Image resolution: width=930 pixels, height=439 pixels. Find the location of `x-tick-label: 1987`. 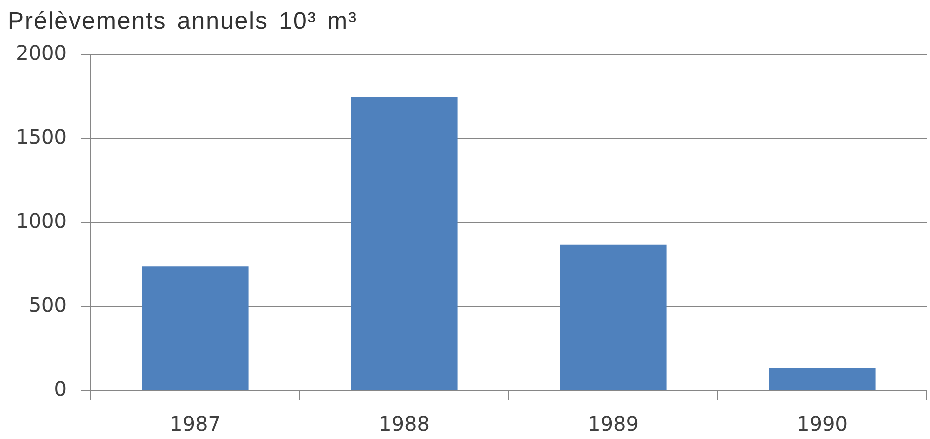

x-tick-label: 1987 is located at coordinates (195, 424).